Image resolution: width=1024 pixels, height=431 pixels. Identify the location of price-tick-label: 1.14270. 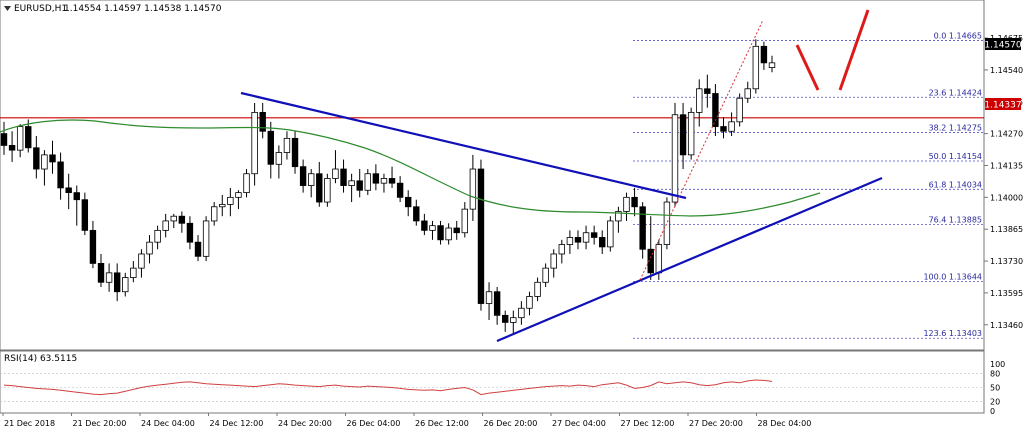
(1006, 134).